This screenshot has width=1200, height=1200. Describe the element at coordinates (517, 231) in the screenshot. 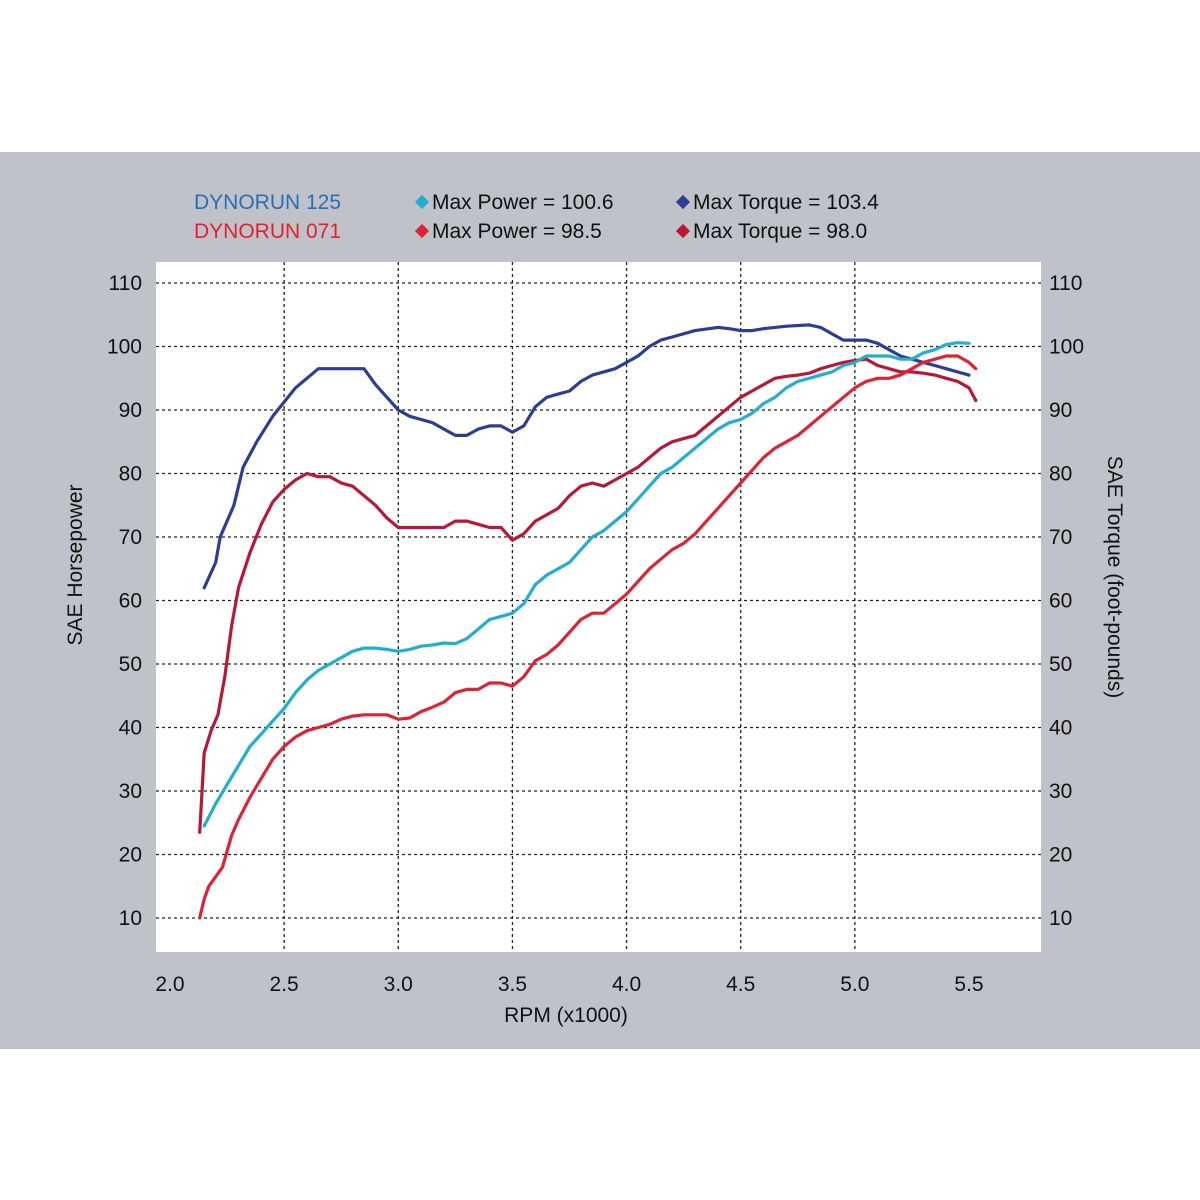

I see `legend-run-071-power-label: Max Power = 98.5` at that location.